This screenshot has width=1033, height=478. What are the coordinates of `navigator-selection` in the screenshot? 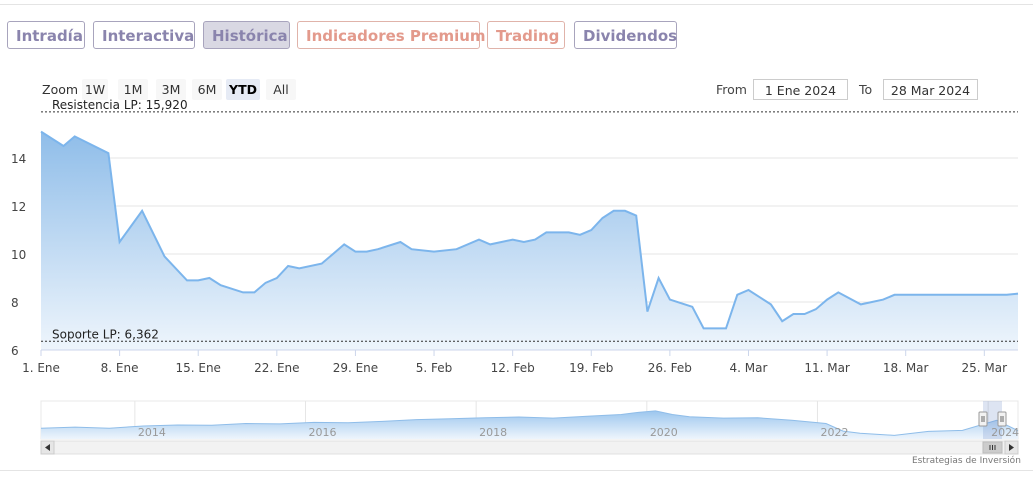 It's located at (992, 420).